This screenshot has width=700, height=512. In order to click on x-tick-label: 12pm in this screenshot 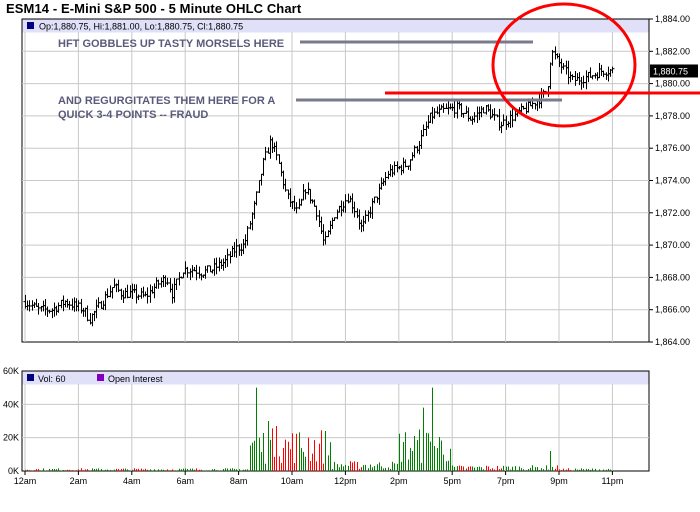, I will do `click(345, 481)`.